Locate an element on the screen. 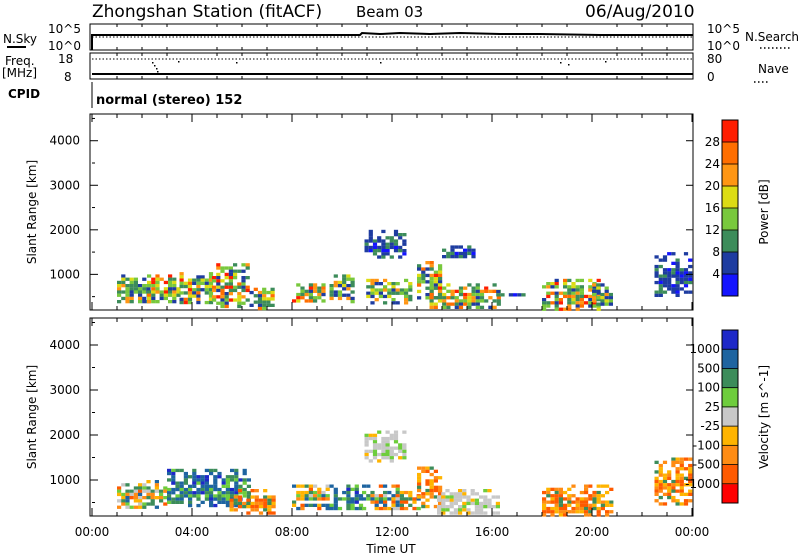  freq-panel-frame is located at coordinates (391, 66).